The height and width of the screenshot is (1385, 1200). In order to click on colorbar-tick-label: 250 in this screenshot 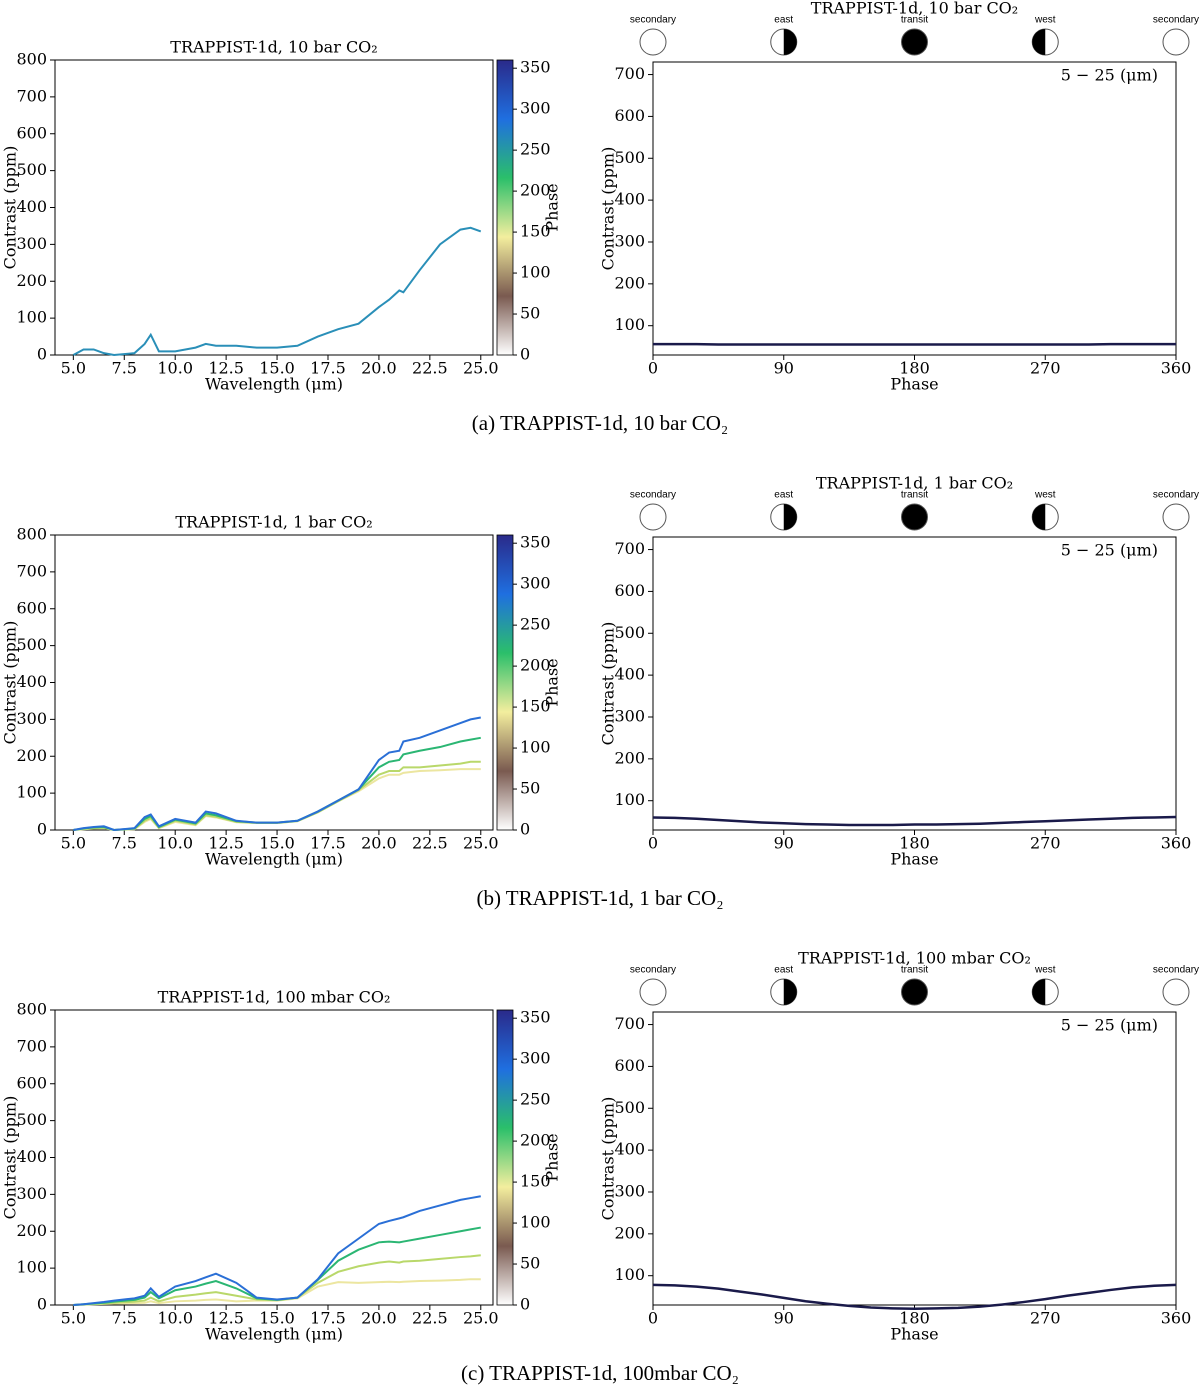, I will do `click(535, 1099)`.